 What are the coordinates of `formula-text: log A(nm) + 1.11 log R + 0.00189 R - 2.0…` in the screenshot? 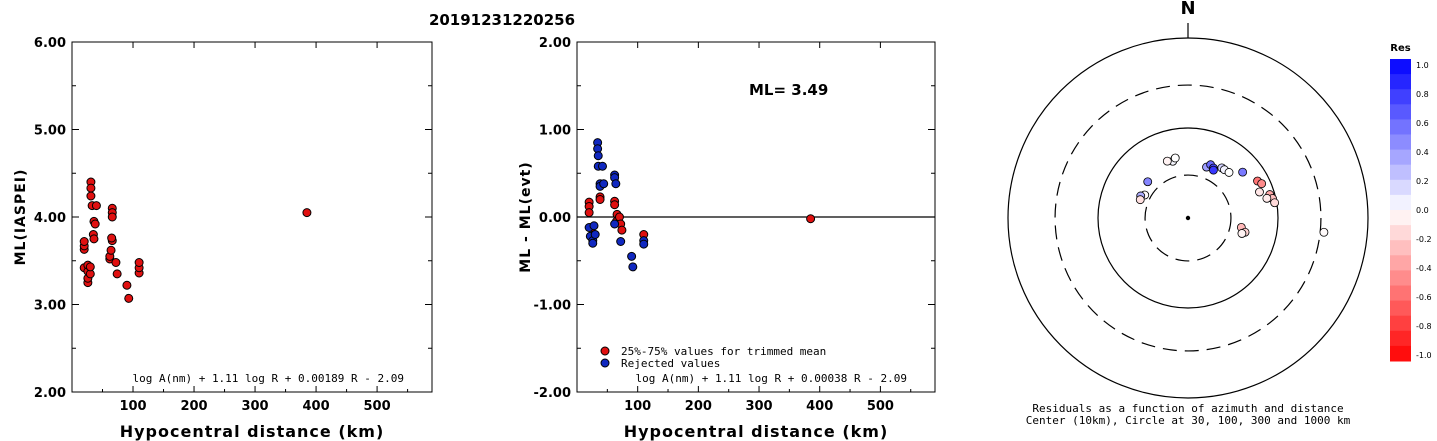 It's located at (268, 378).